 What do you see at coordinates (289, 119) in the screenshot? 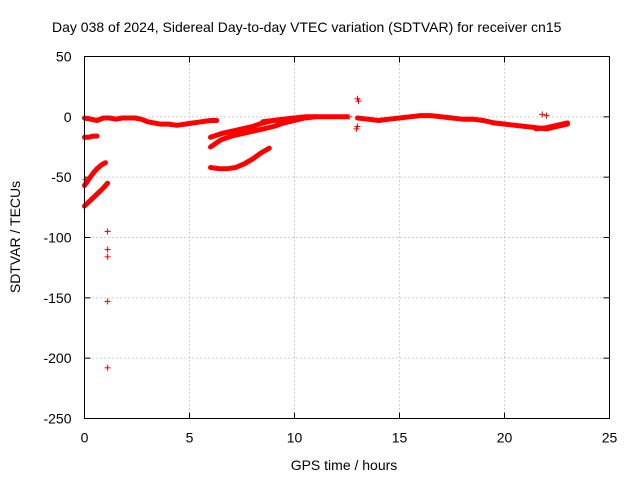
I see `series-mid-track-c` at bounding box center [289, 119].